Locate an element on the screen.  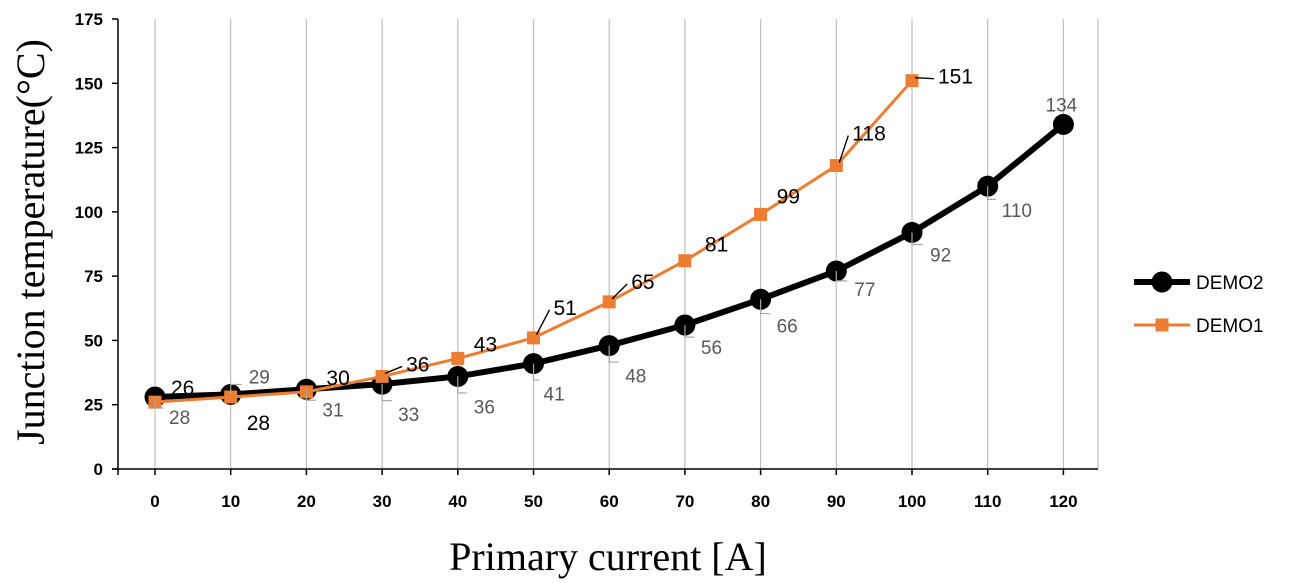
demo1-label-0: 26 is located at coordinates (182, 388).